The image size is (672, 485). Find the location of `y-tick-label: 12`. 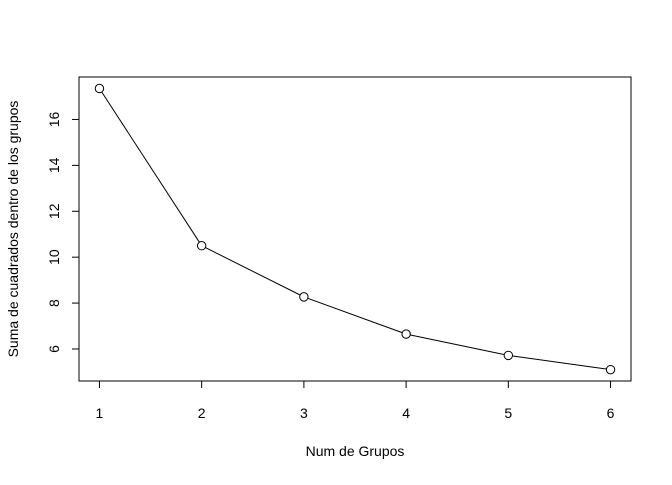

y-tick-label: 12 is located at coordinates (54, 211).